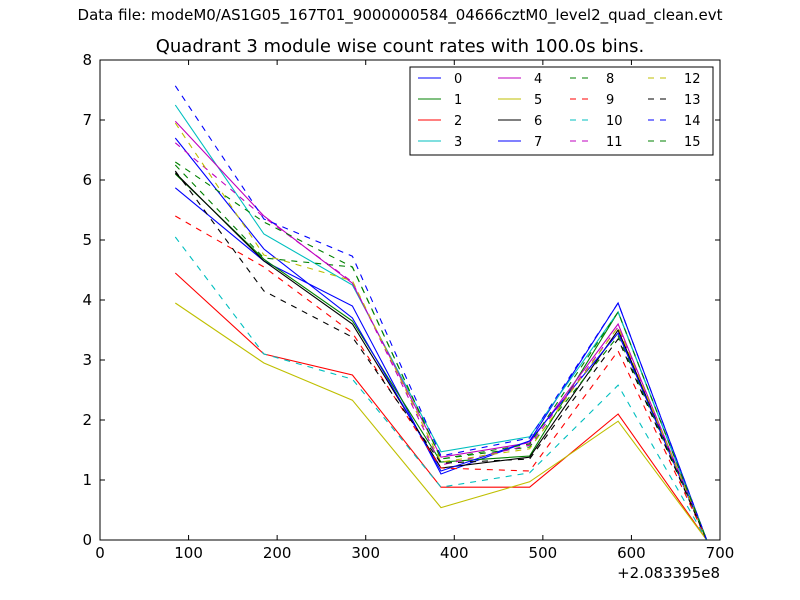 This screenshot has width=800, height=600. Describe the element at coordinates (610, 79) in the screenshot. I see `legend-label-8: 8` at that location.